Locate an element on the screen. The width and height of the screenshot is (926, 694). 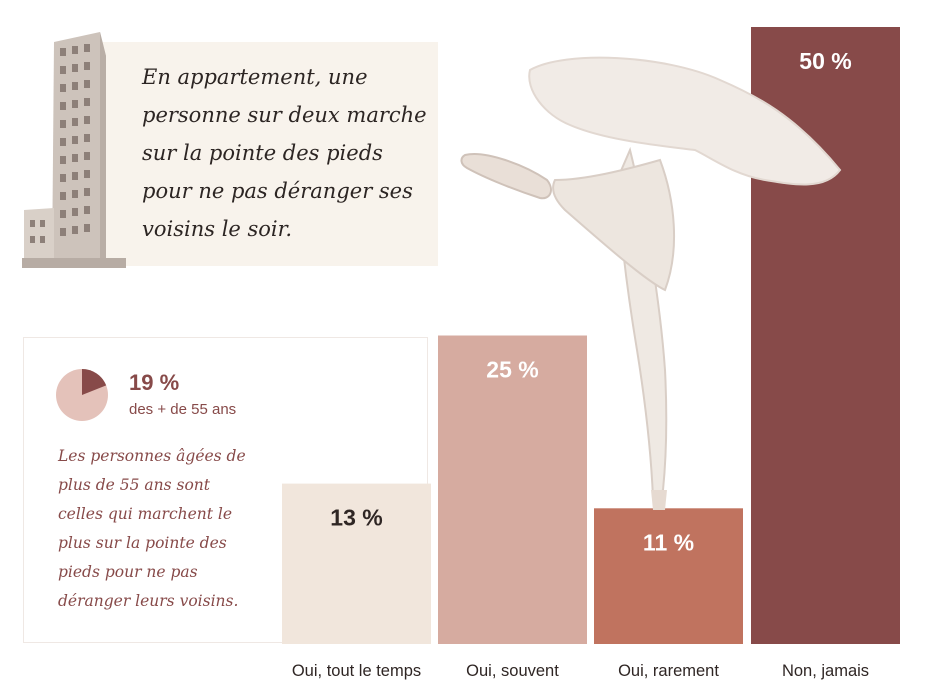
quote-line: personne sur deux marche is located at coordinates (284, 115).